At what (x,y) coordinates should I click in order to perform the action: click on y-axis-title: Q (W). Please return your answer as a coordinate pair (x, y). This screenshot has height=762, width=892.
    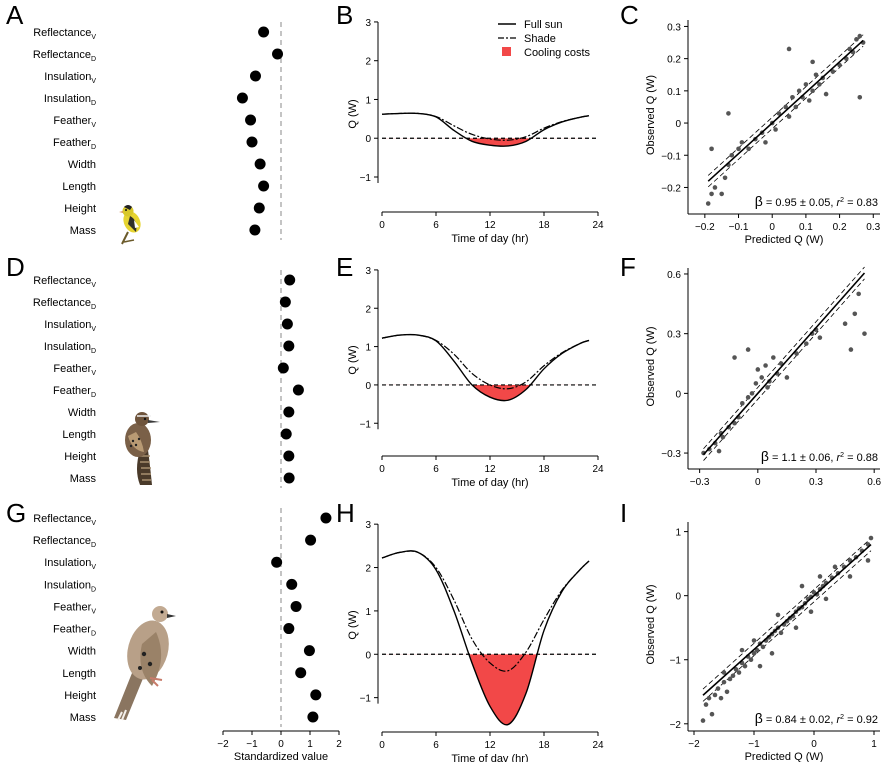
    Looking at the image, I should click on (353, 113).